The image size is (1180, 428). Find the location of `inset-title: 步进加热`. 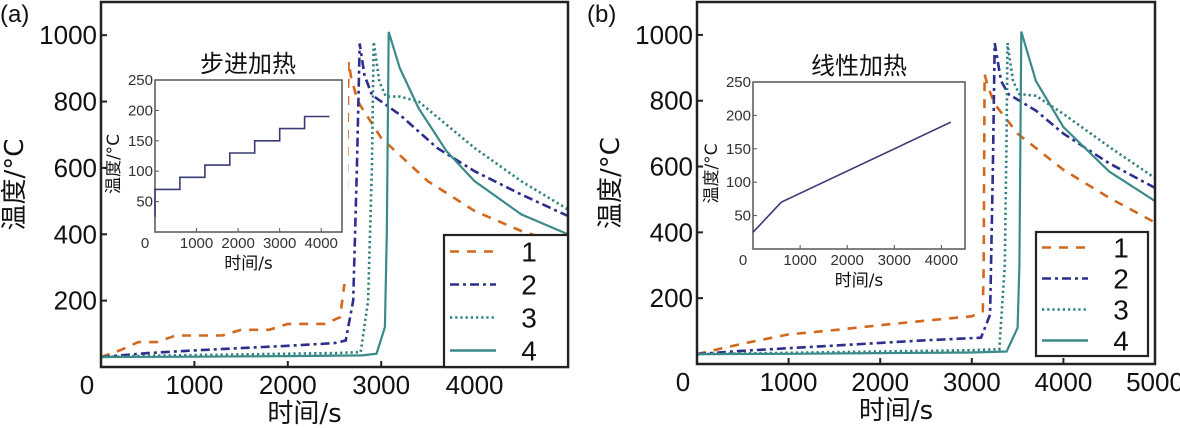

inset-title: 步进加热 is located at coordinates (248, 64).